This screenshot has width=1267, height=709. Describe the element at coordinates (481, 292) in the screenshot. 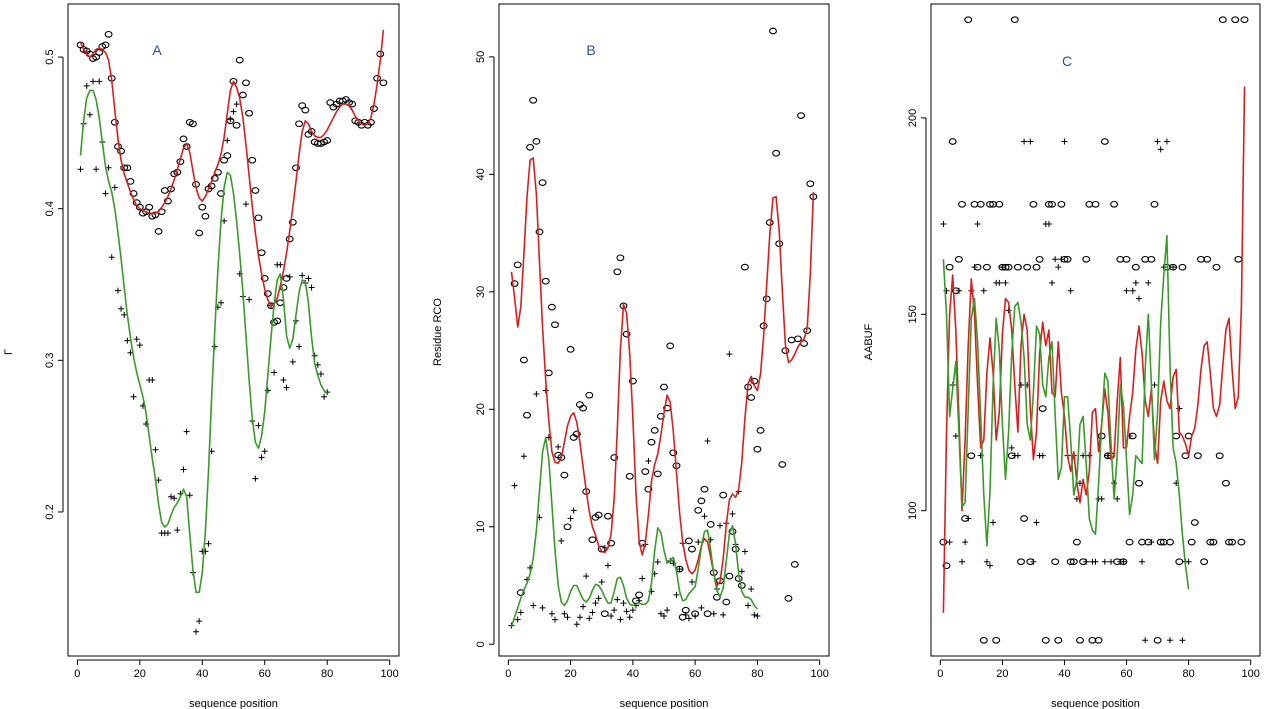

I see `y-tick-label: 30` at that location.